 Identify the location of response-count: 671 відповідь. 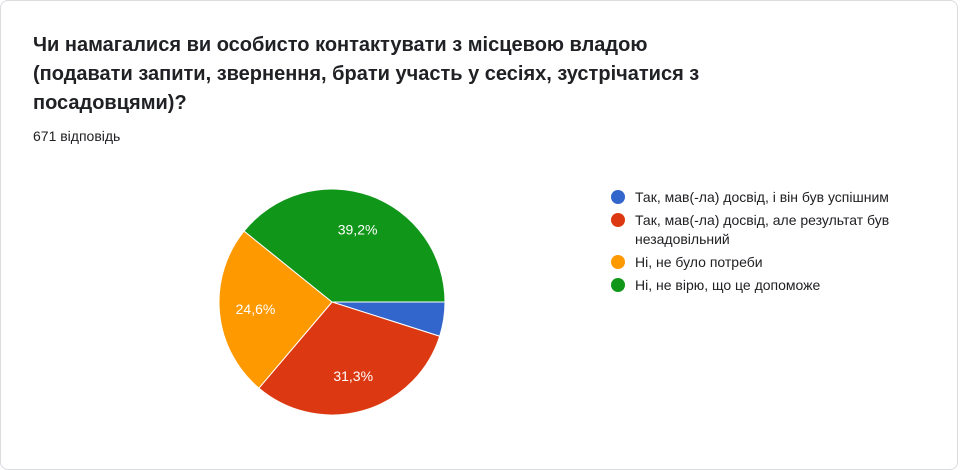
(77, 136).